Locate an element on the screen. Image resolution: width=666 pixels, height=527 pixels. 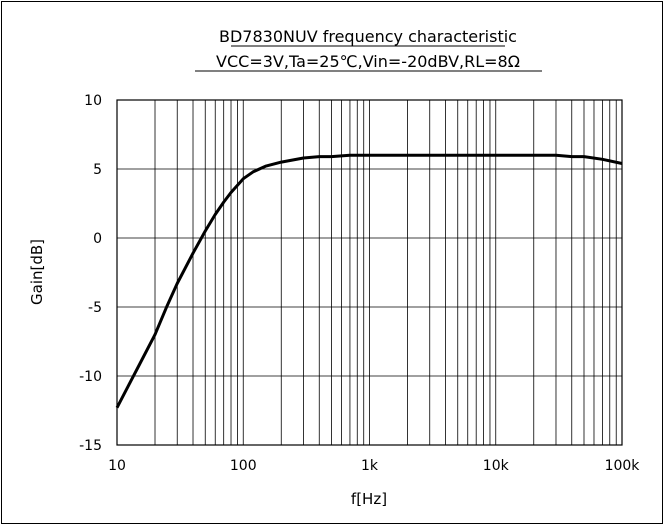
x-tick-label: 10 is located at coordinates (117, 466).